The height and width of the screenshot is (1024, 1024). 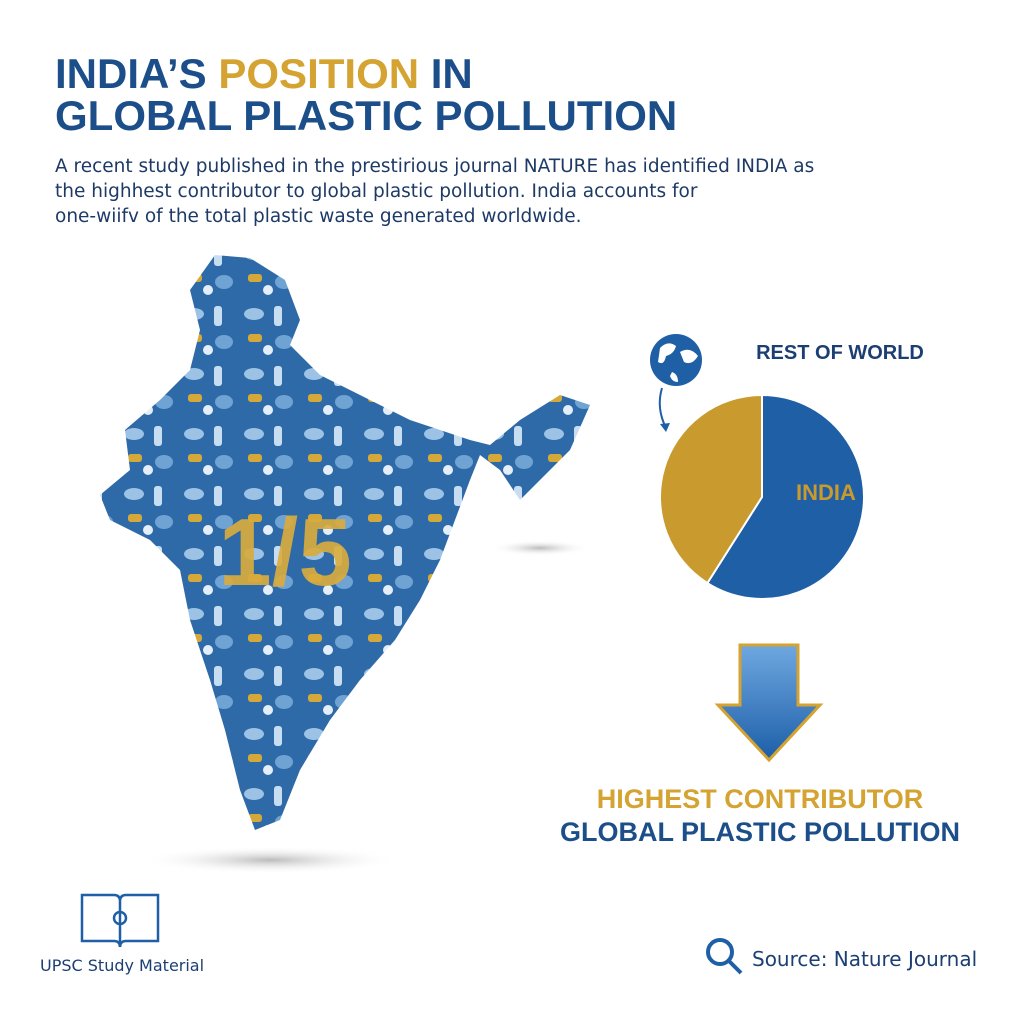 What do you see at coordinates (769, 703) in the screenshot?
I see `down-arrow` at bounding box center [769, 703].